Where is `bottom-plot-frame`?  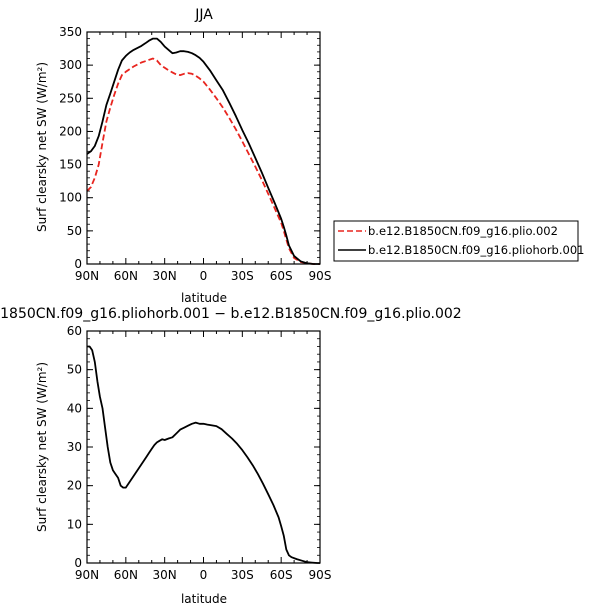
bottom-plot-frame is located at coordinates (203, 447).